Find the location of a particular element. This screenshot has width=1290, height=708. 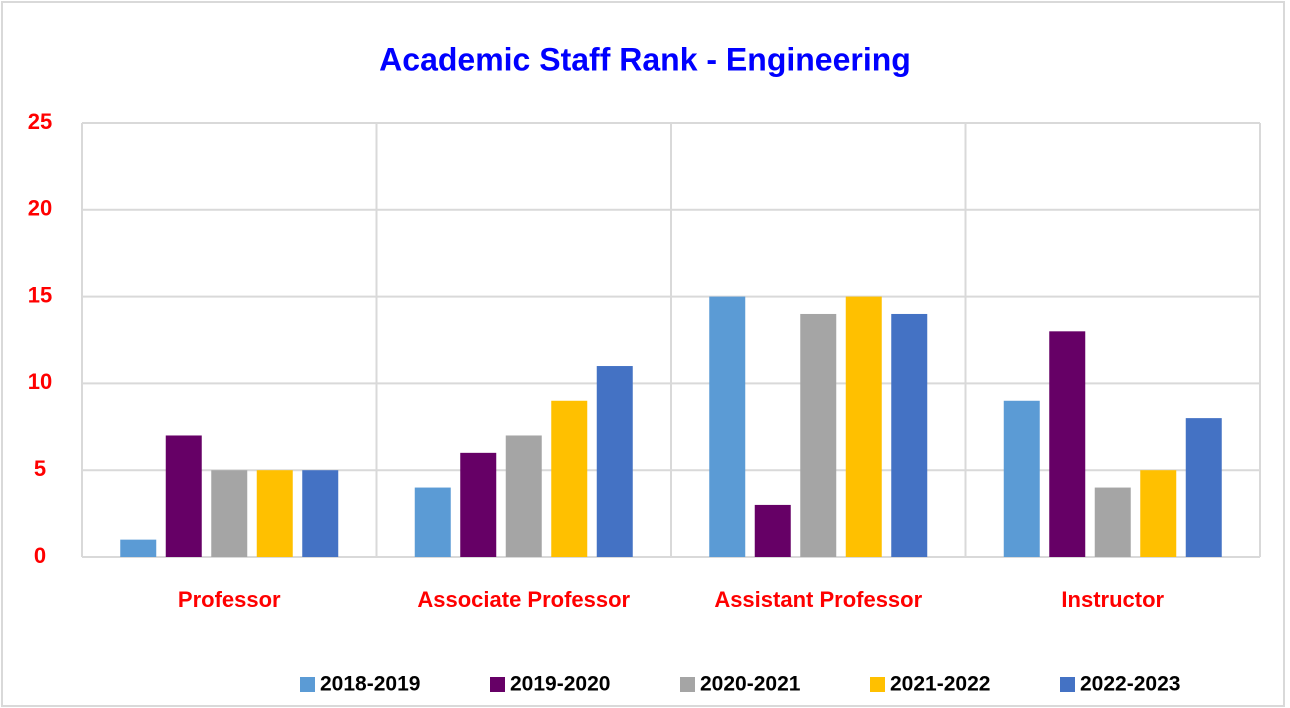

chart-title: Academic Staff Rank - Engineering is located at coordinates (645, 59).